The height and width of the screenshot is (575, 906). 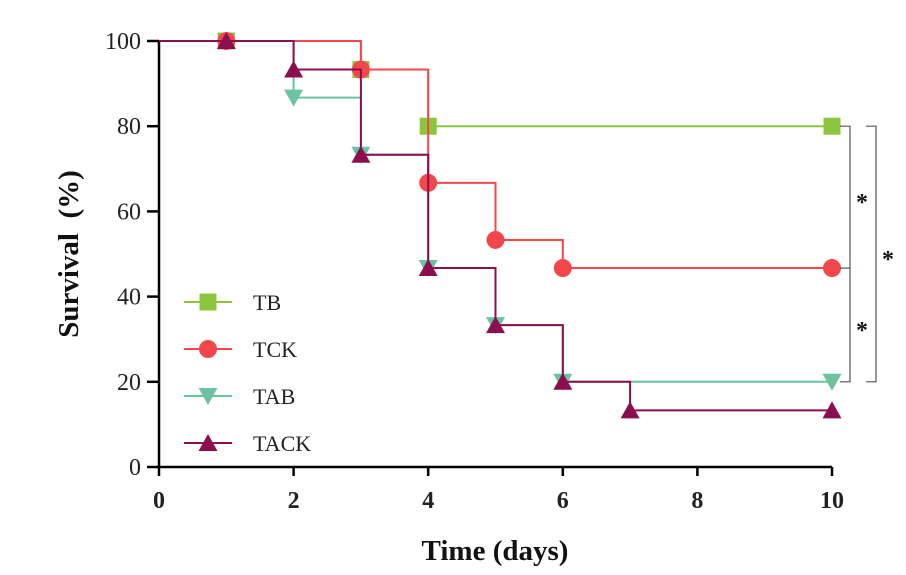 I want to click on legend-label-tab: TAB, so click(x=274, y=396).